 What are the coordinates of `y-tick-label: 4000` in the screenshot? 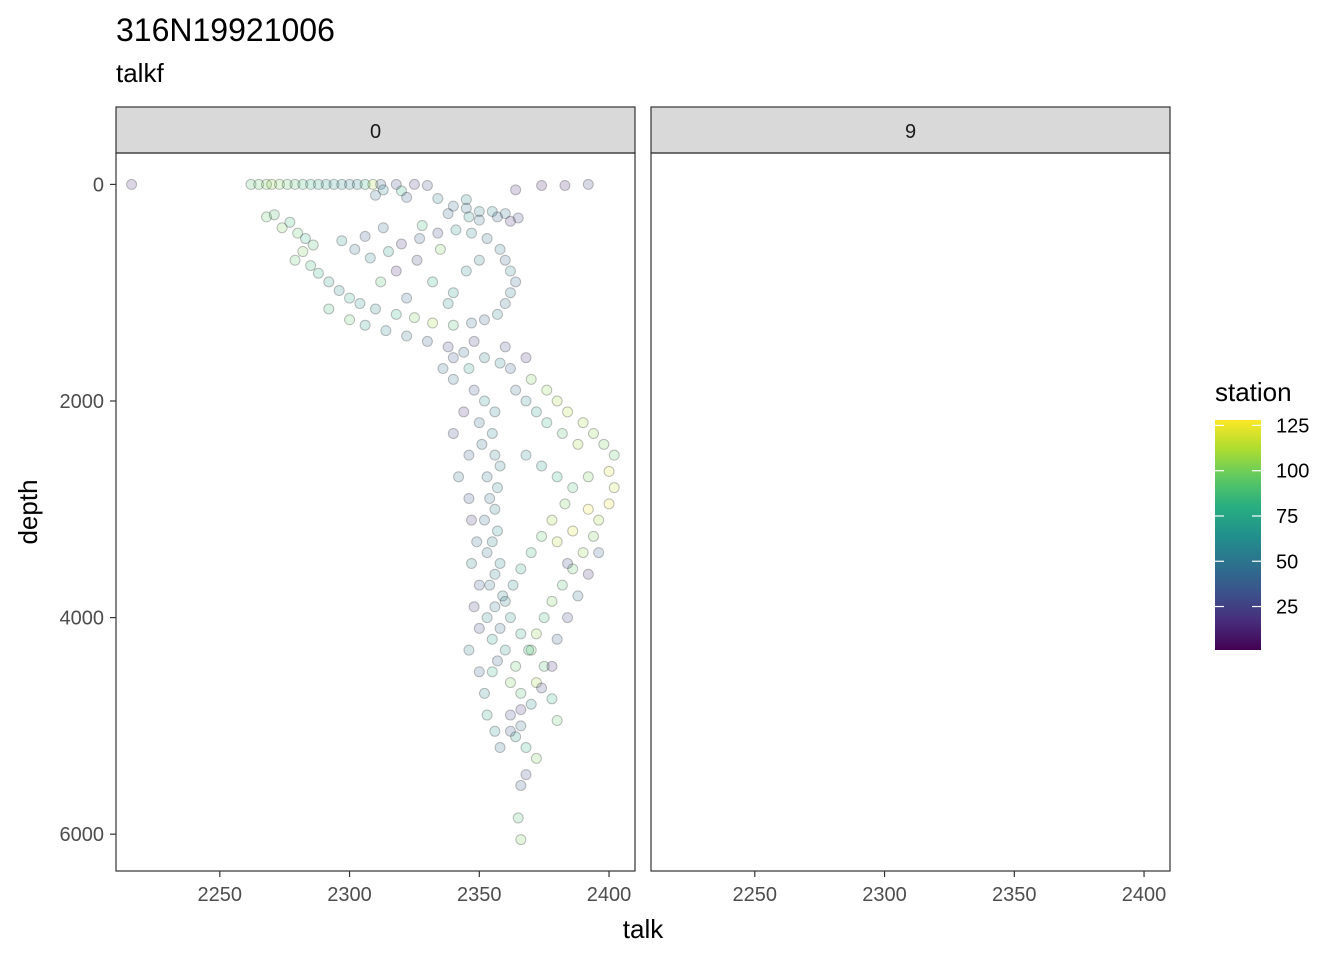 It's located at (82, 619).